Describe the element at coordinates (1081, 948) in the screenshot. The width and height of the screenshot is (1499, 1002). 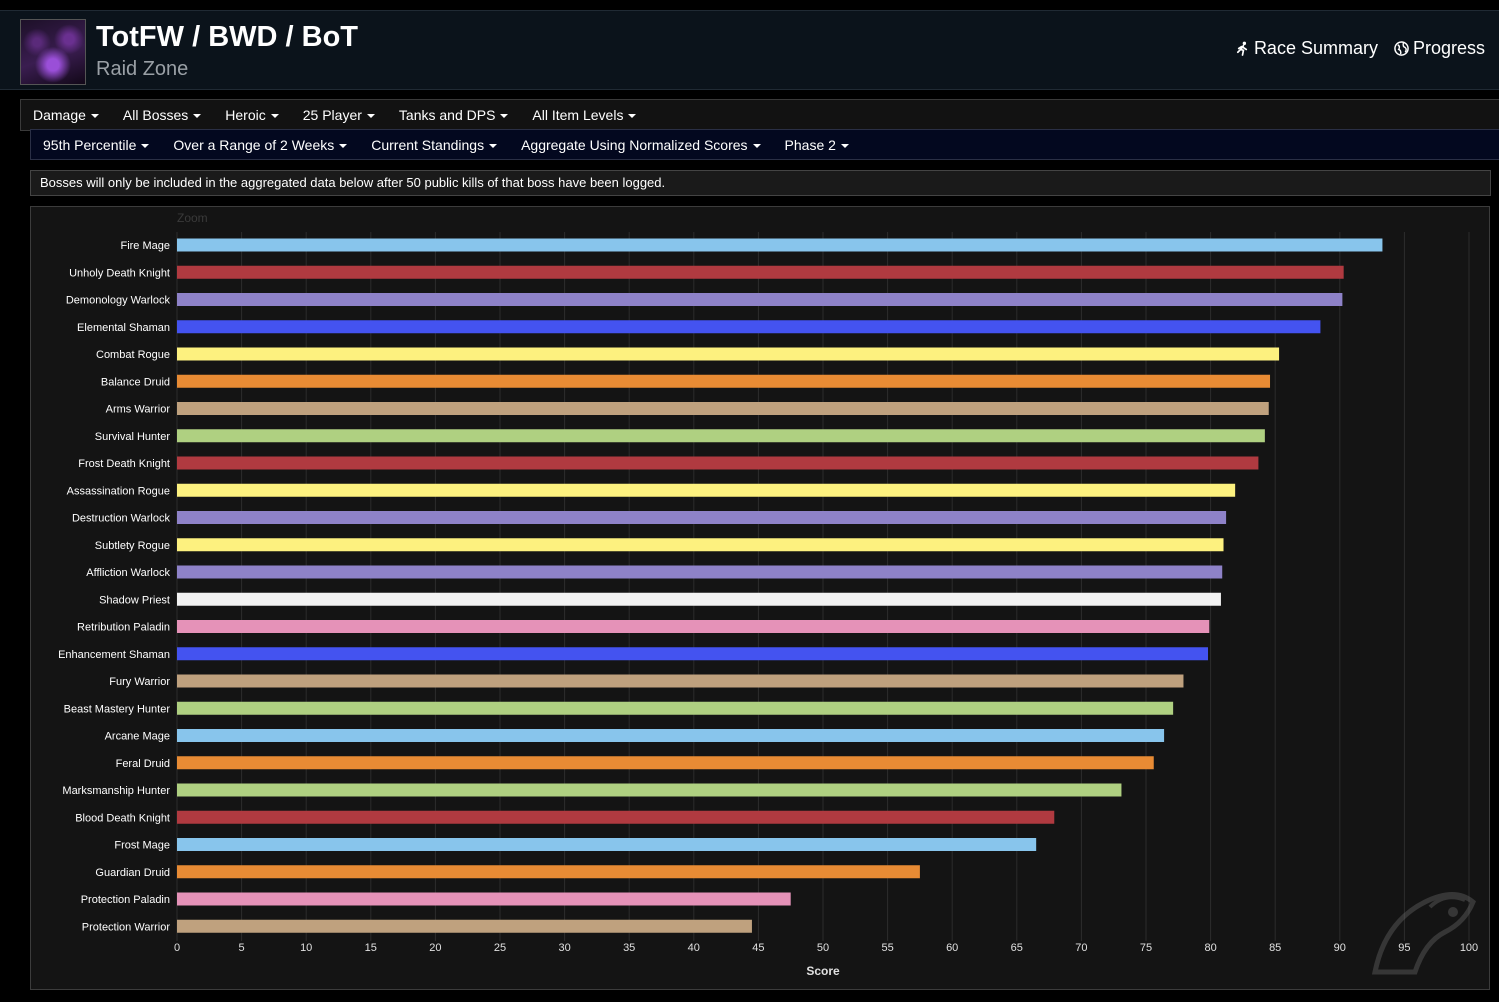
I see `x-tick-label: 70` at that location.